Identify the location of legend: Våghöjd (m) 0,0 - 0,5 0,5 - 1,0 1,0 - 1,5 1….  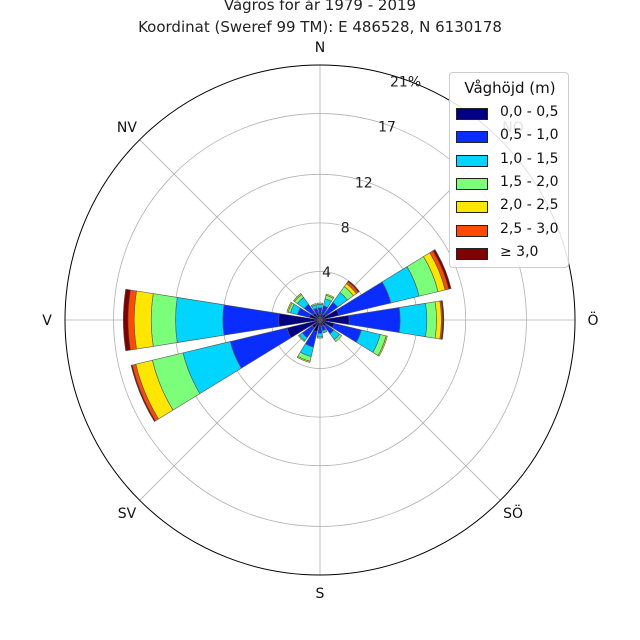
(509, 170).